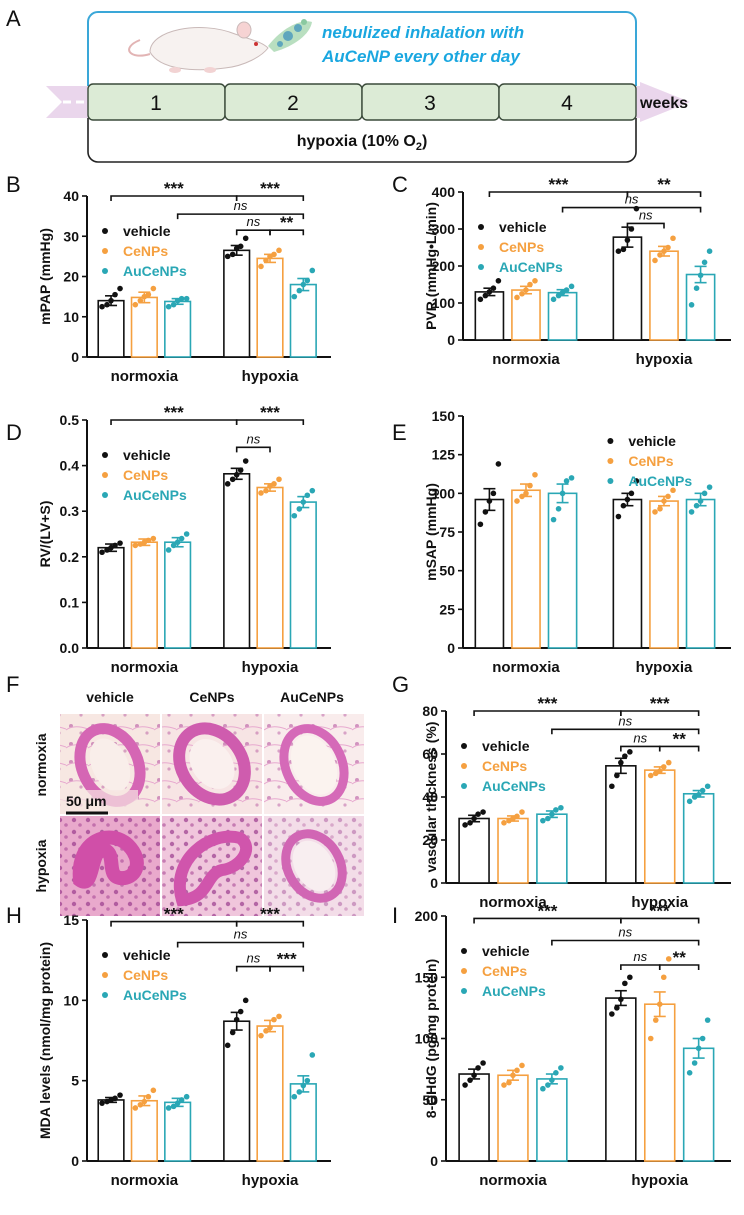 The width and height of the screenshot is (744, 1215). What do you see at coordinates (698, 1104) in the screenshot?
I see `bar-hypoxia-aucenps` at bounding box center [698, 1104].